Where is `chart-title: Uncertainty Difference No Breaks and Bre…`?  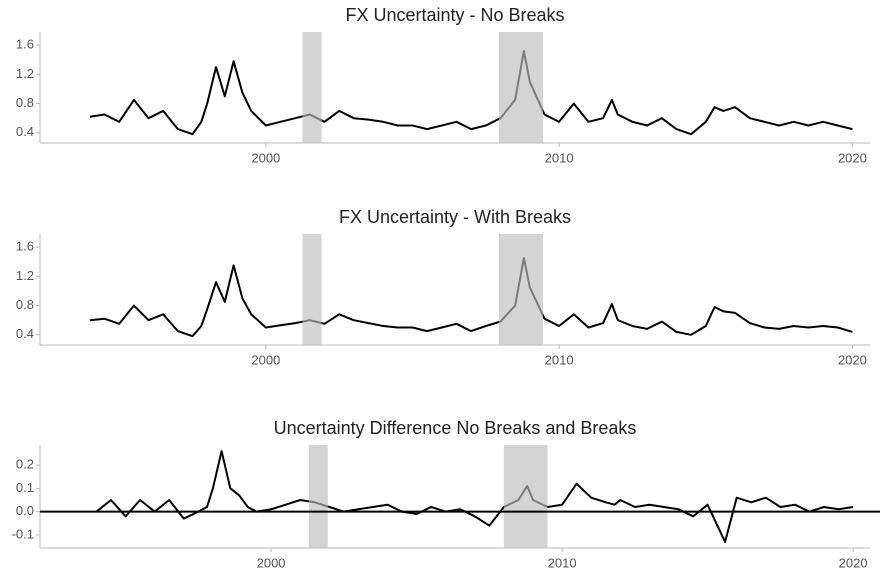 chart-title: Uncertainty Difference No Breaks and Bre… is located at coordinates (455, 428).